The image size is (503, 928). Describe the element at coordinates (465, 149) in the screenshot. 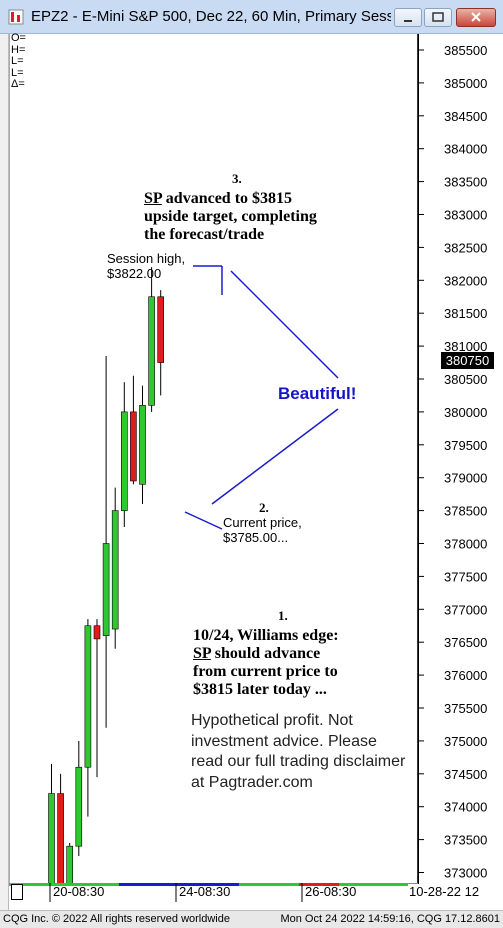

I see `price-tick-label: 384000` at that location.